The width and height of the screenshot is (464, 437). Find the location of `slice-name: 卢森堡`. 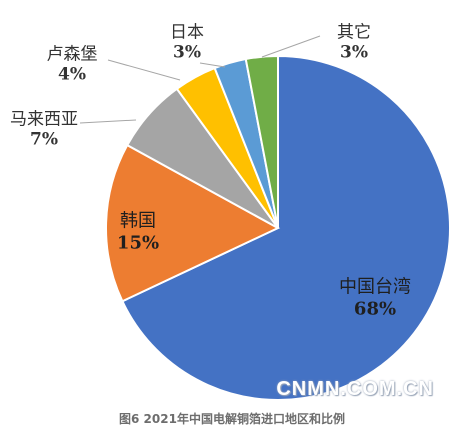

slice-name: 卢森堡 is located at coordinates (72, 54).